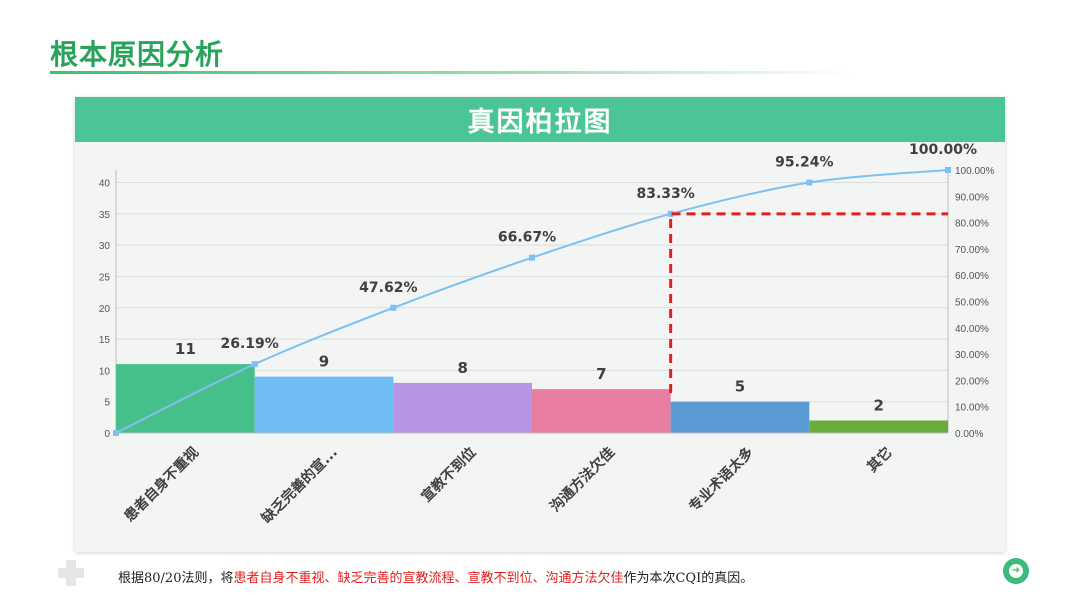 This screenshot has width=1080, height=608. Describe the element at coordinates (582, 479) in the screenshot. I see `x-category-label: 沟通方法欠佳` at that location.